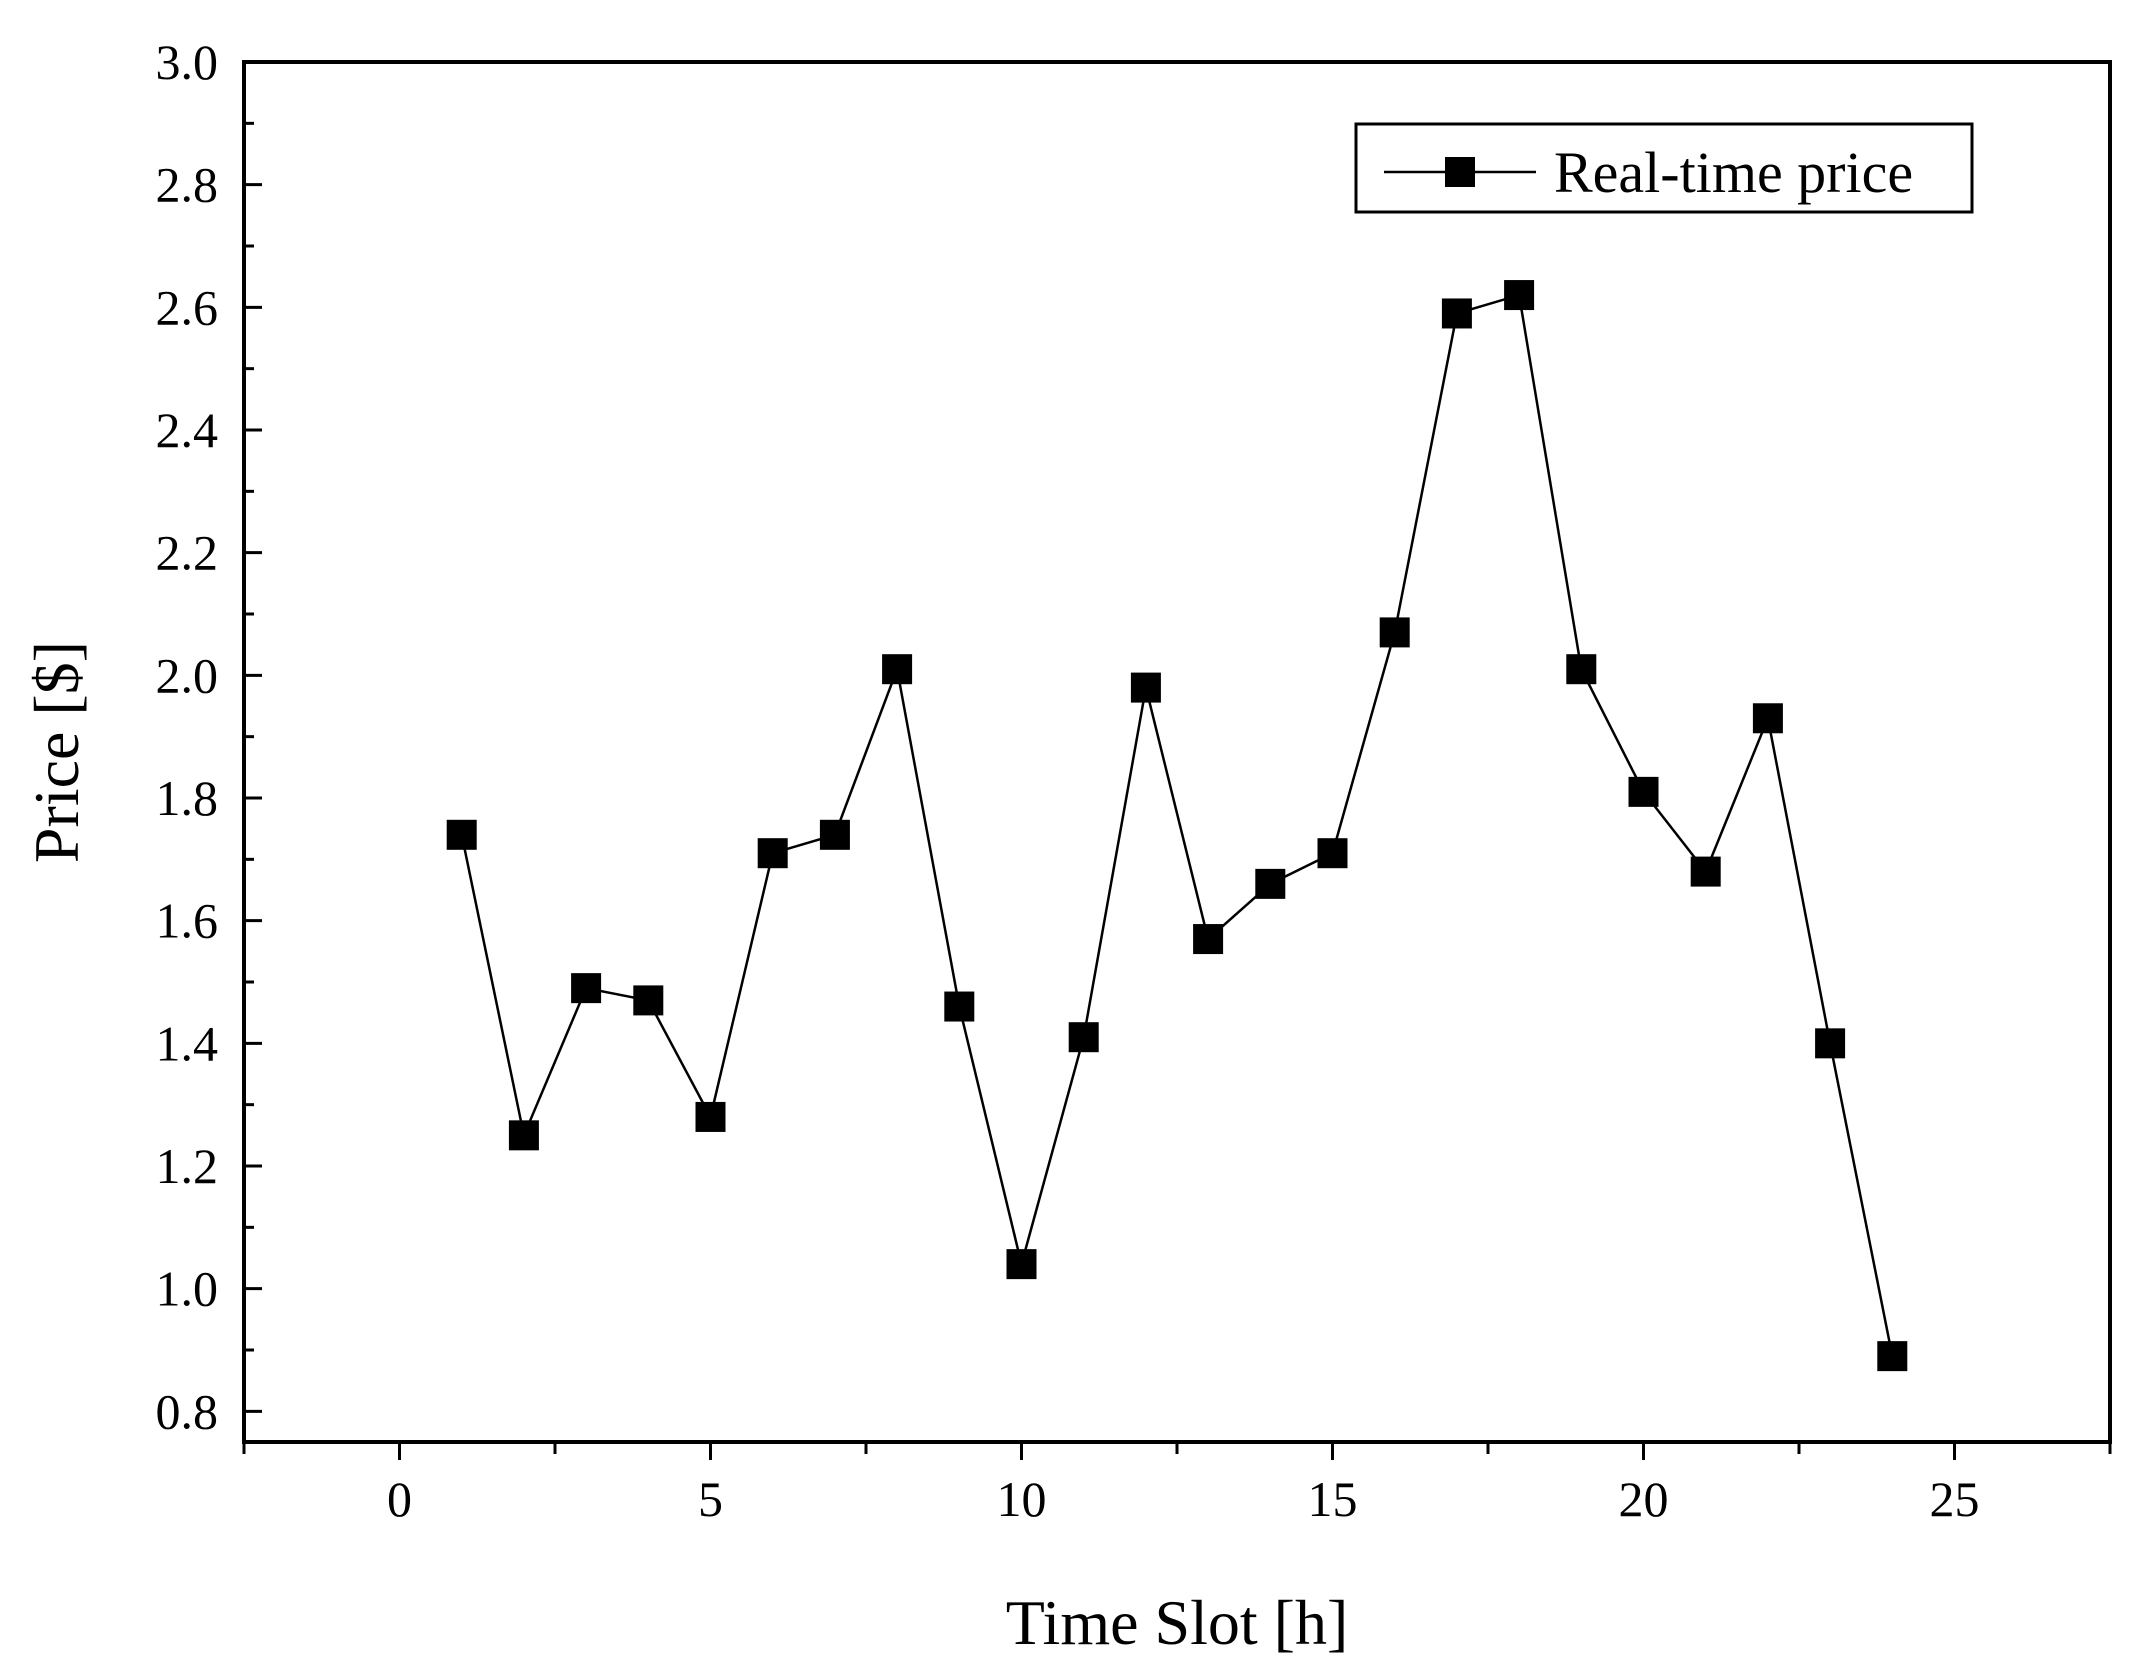 Image resolution: width=2134 pixels, height=1677 pixels. What do you see at coordinates (187, 553) in the screenshot?
I see `y-tick-label: 2.2` at bounding box center [187, 553].